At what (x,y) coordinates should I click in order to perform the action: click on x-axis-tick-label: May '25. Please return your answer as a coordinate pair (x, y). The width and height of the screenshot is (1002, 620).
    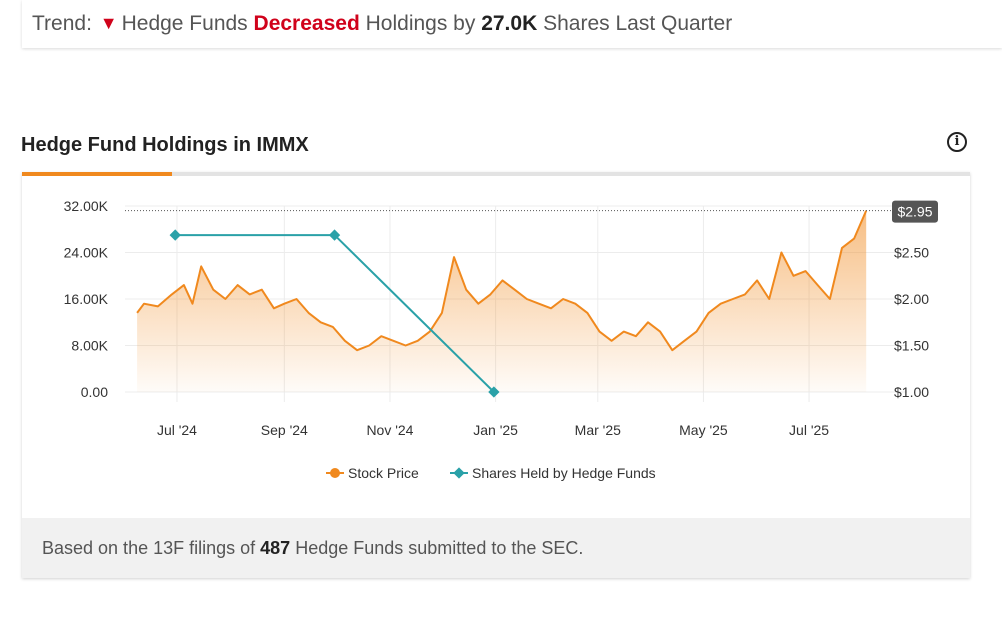
    Looking at the image, I should click on (703, 430).